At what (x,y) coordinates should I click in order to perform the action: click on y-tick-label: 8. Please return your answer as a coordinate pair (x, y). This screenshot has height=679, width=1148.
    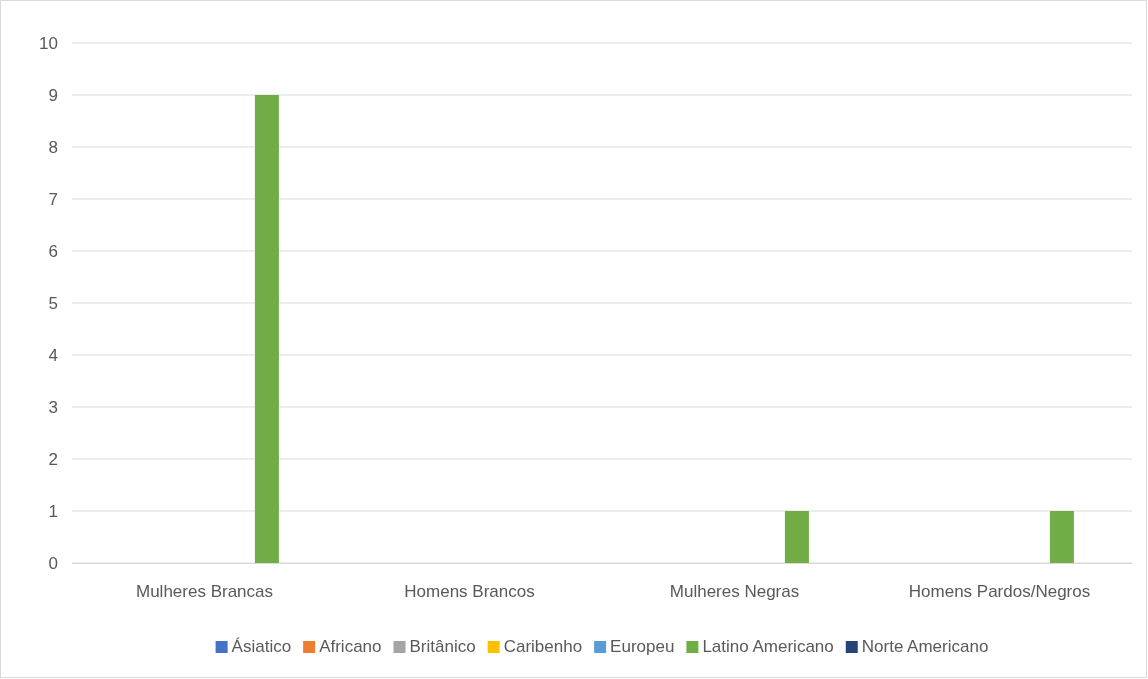
    Looking at the image, I should click on (53, 147).